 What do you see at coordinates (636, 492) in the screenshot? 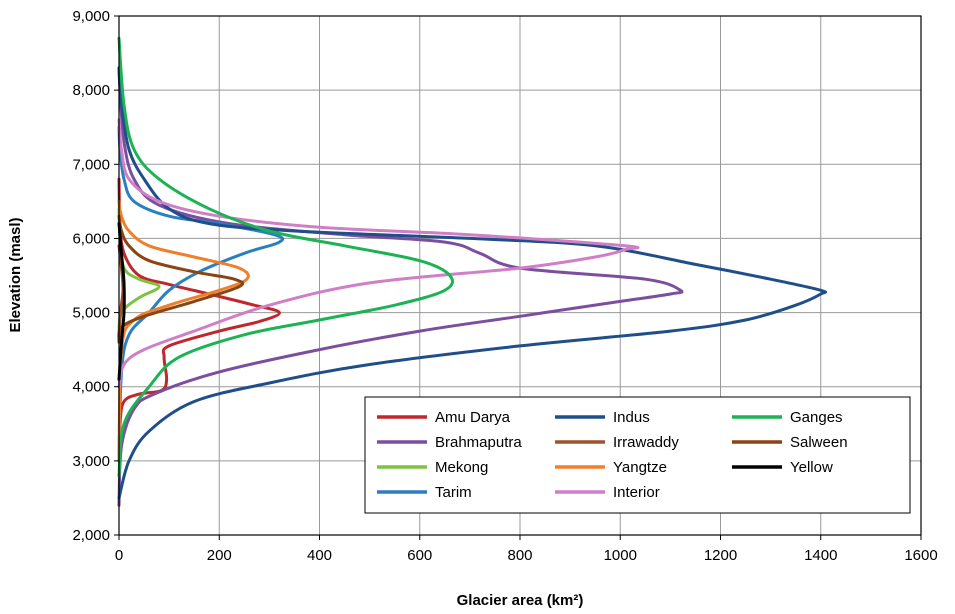
I see `legend-label-interior: Interior` at bounding box center [636, 492].